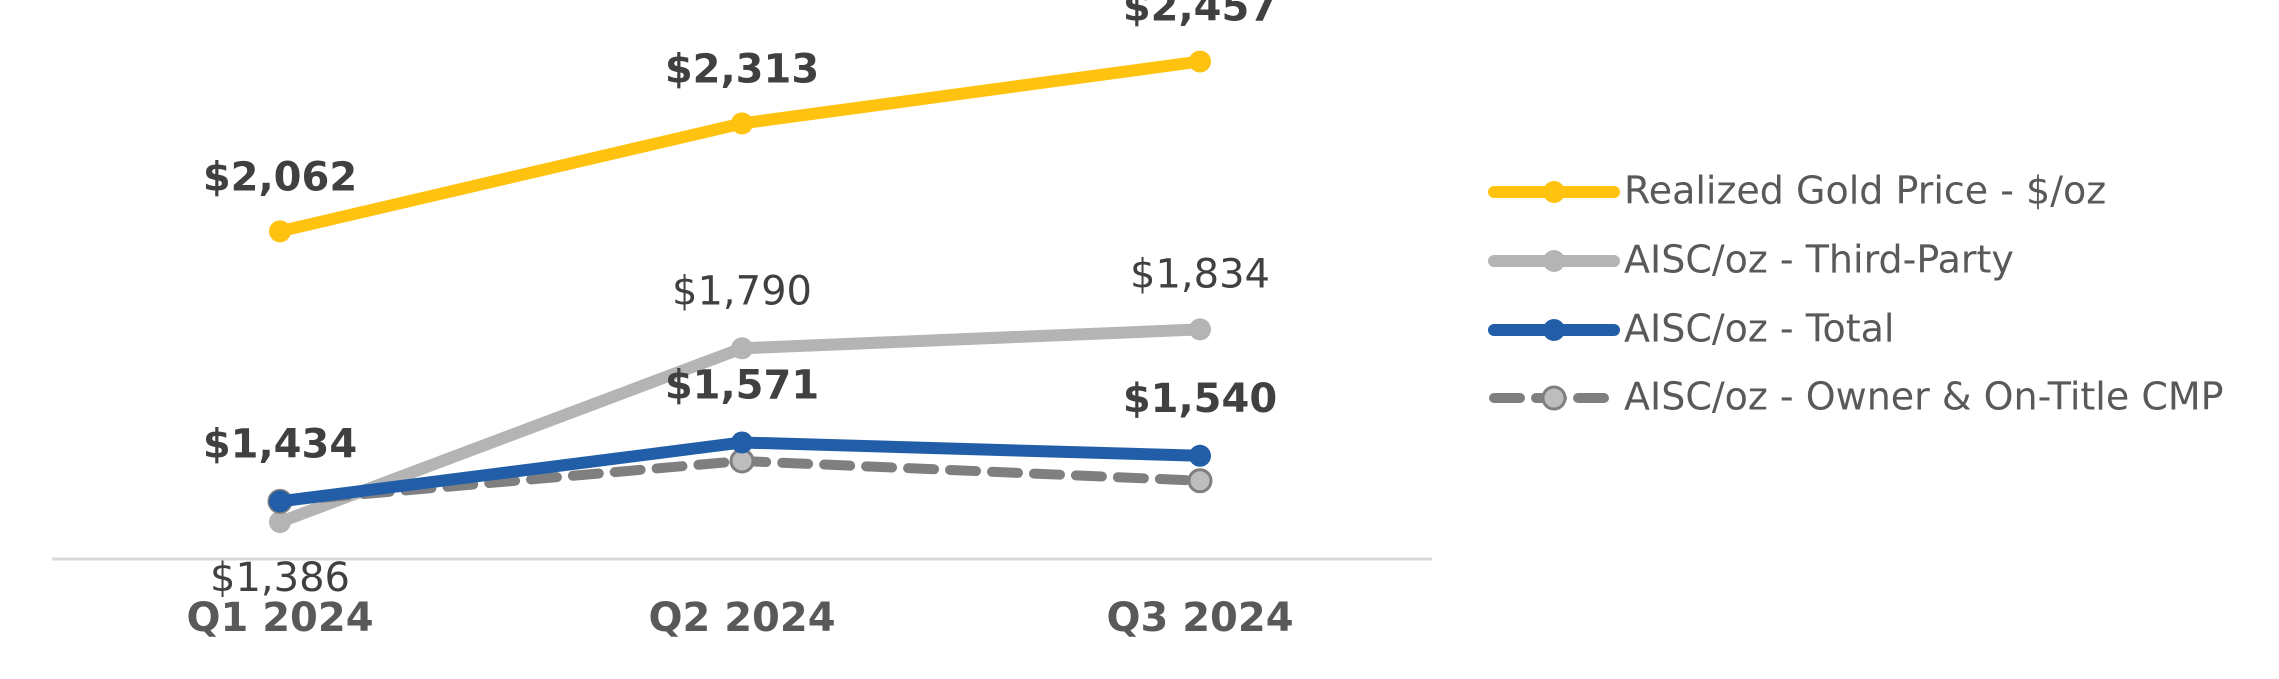  I want to click on data-label-realized-gold-price-oz-3: $2,457, so click(1200, 15).